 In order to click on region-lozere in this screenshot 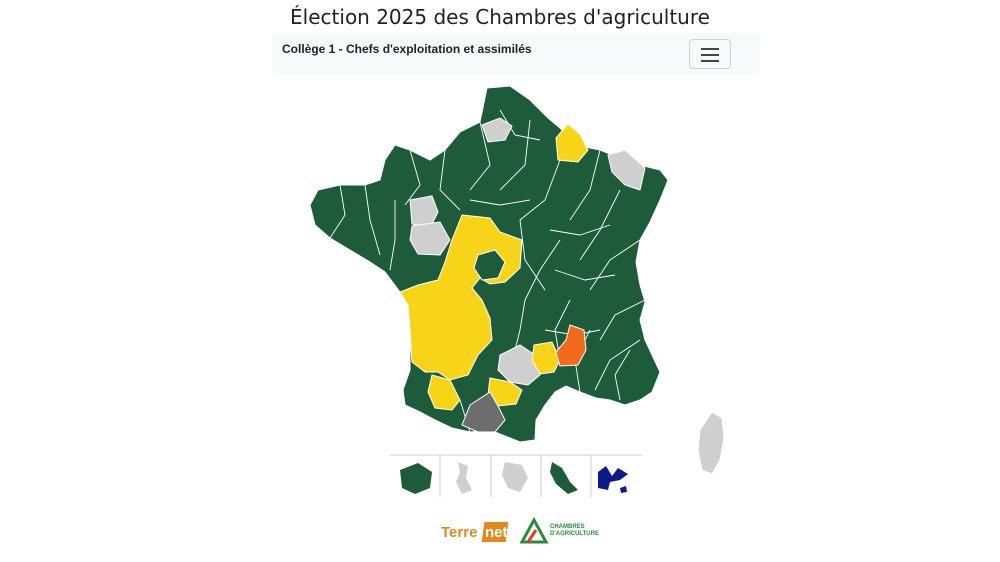, I will do `click(546, 358)`.